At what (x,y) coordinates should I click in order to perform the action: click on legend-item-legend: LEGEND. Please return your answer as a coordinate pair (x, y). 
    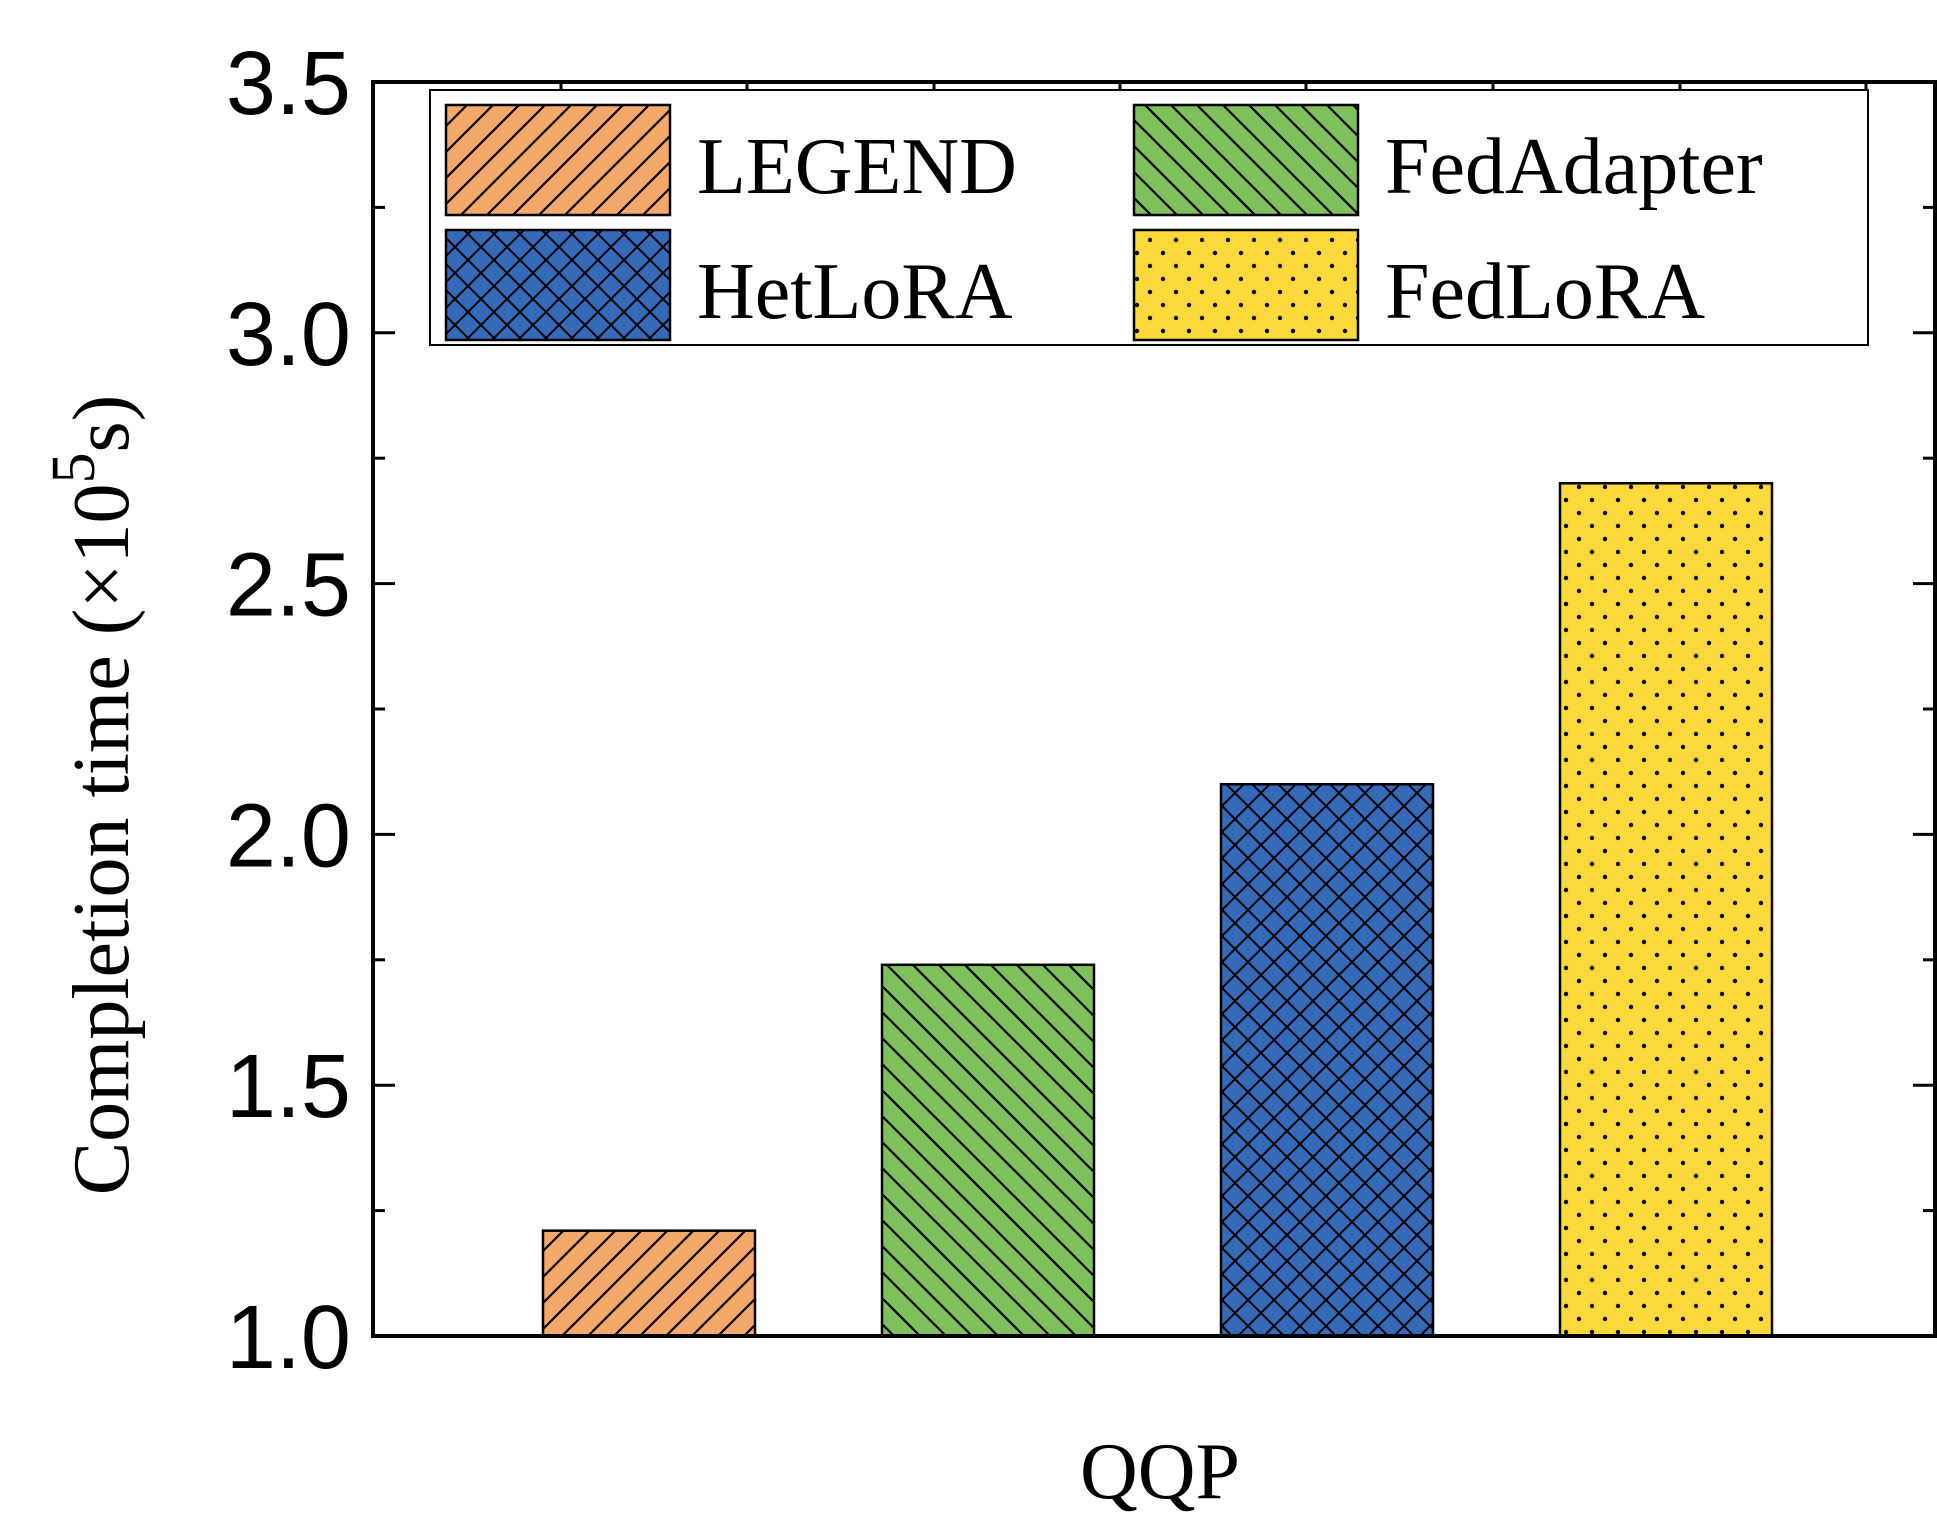
    Looking at the image, I should click on (730, 160).